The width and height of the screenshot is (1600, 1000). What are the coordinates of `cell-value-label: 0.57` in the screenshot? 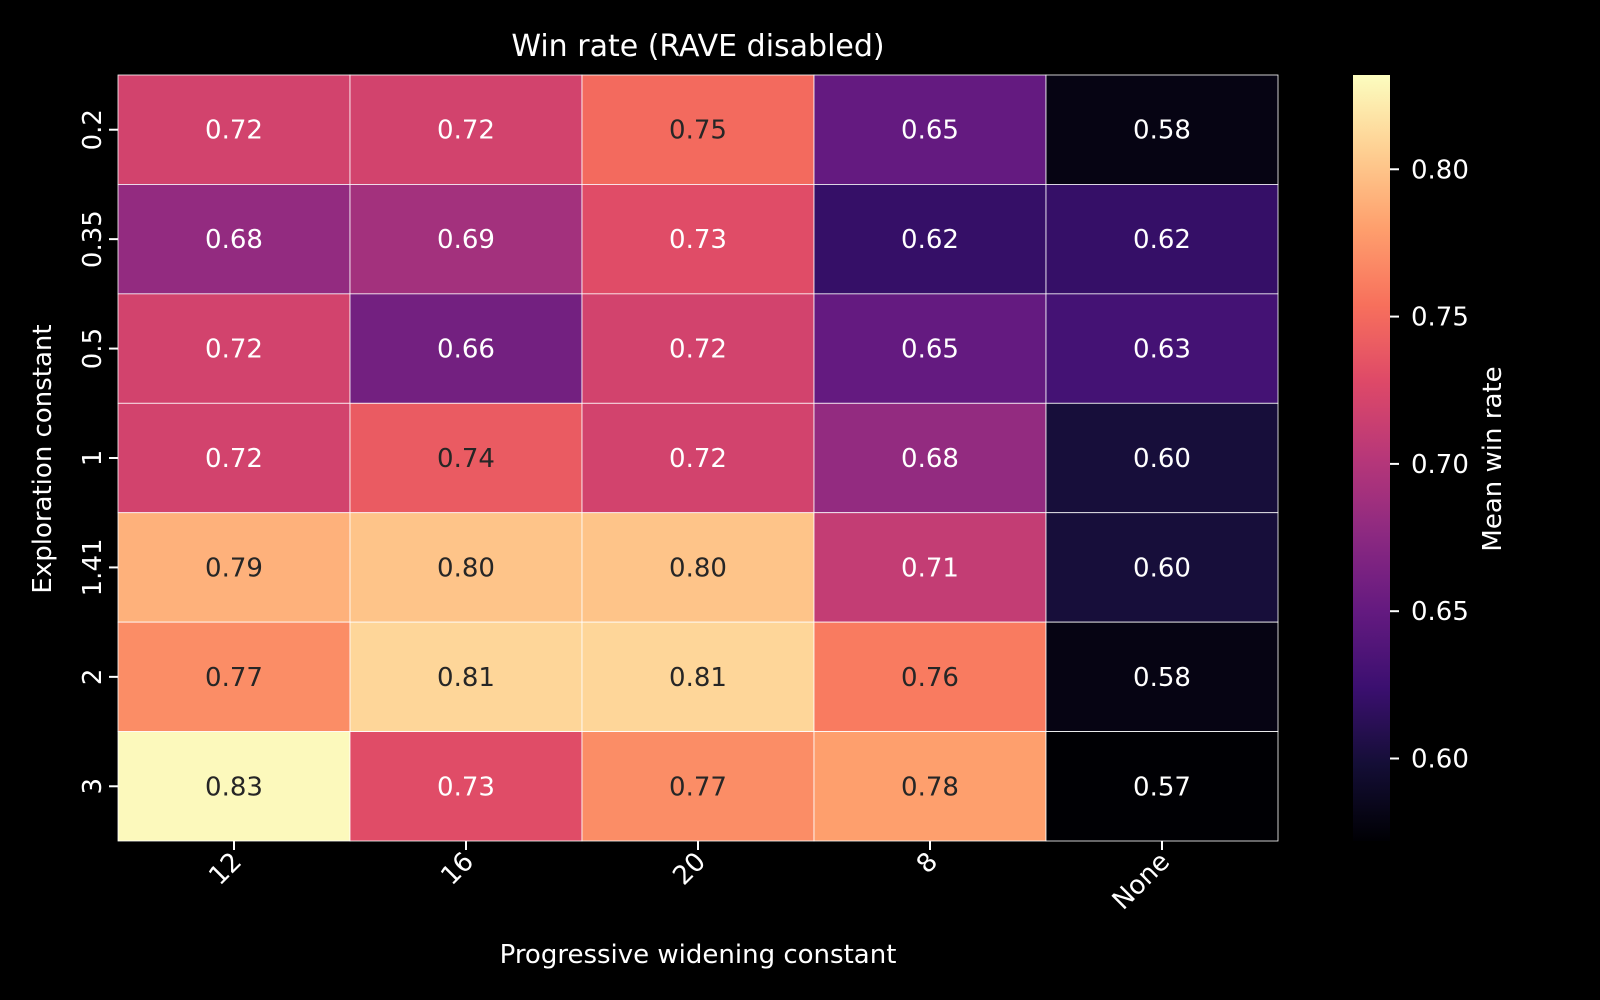 It's located at (1162, 787).